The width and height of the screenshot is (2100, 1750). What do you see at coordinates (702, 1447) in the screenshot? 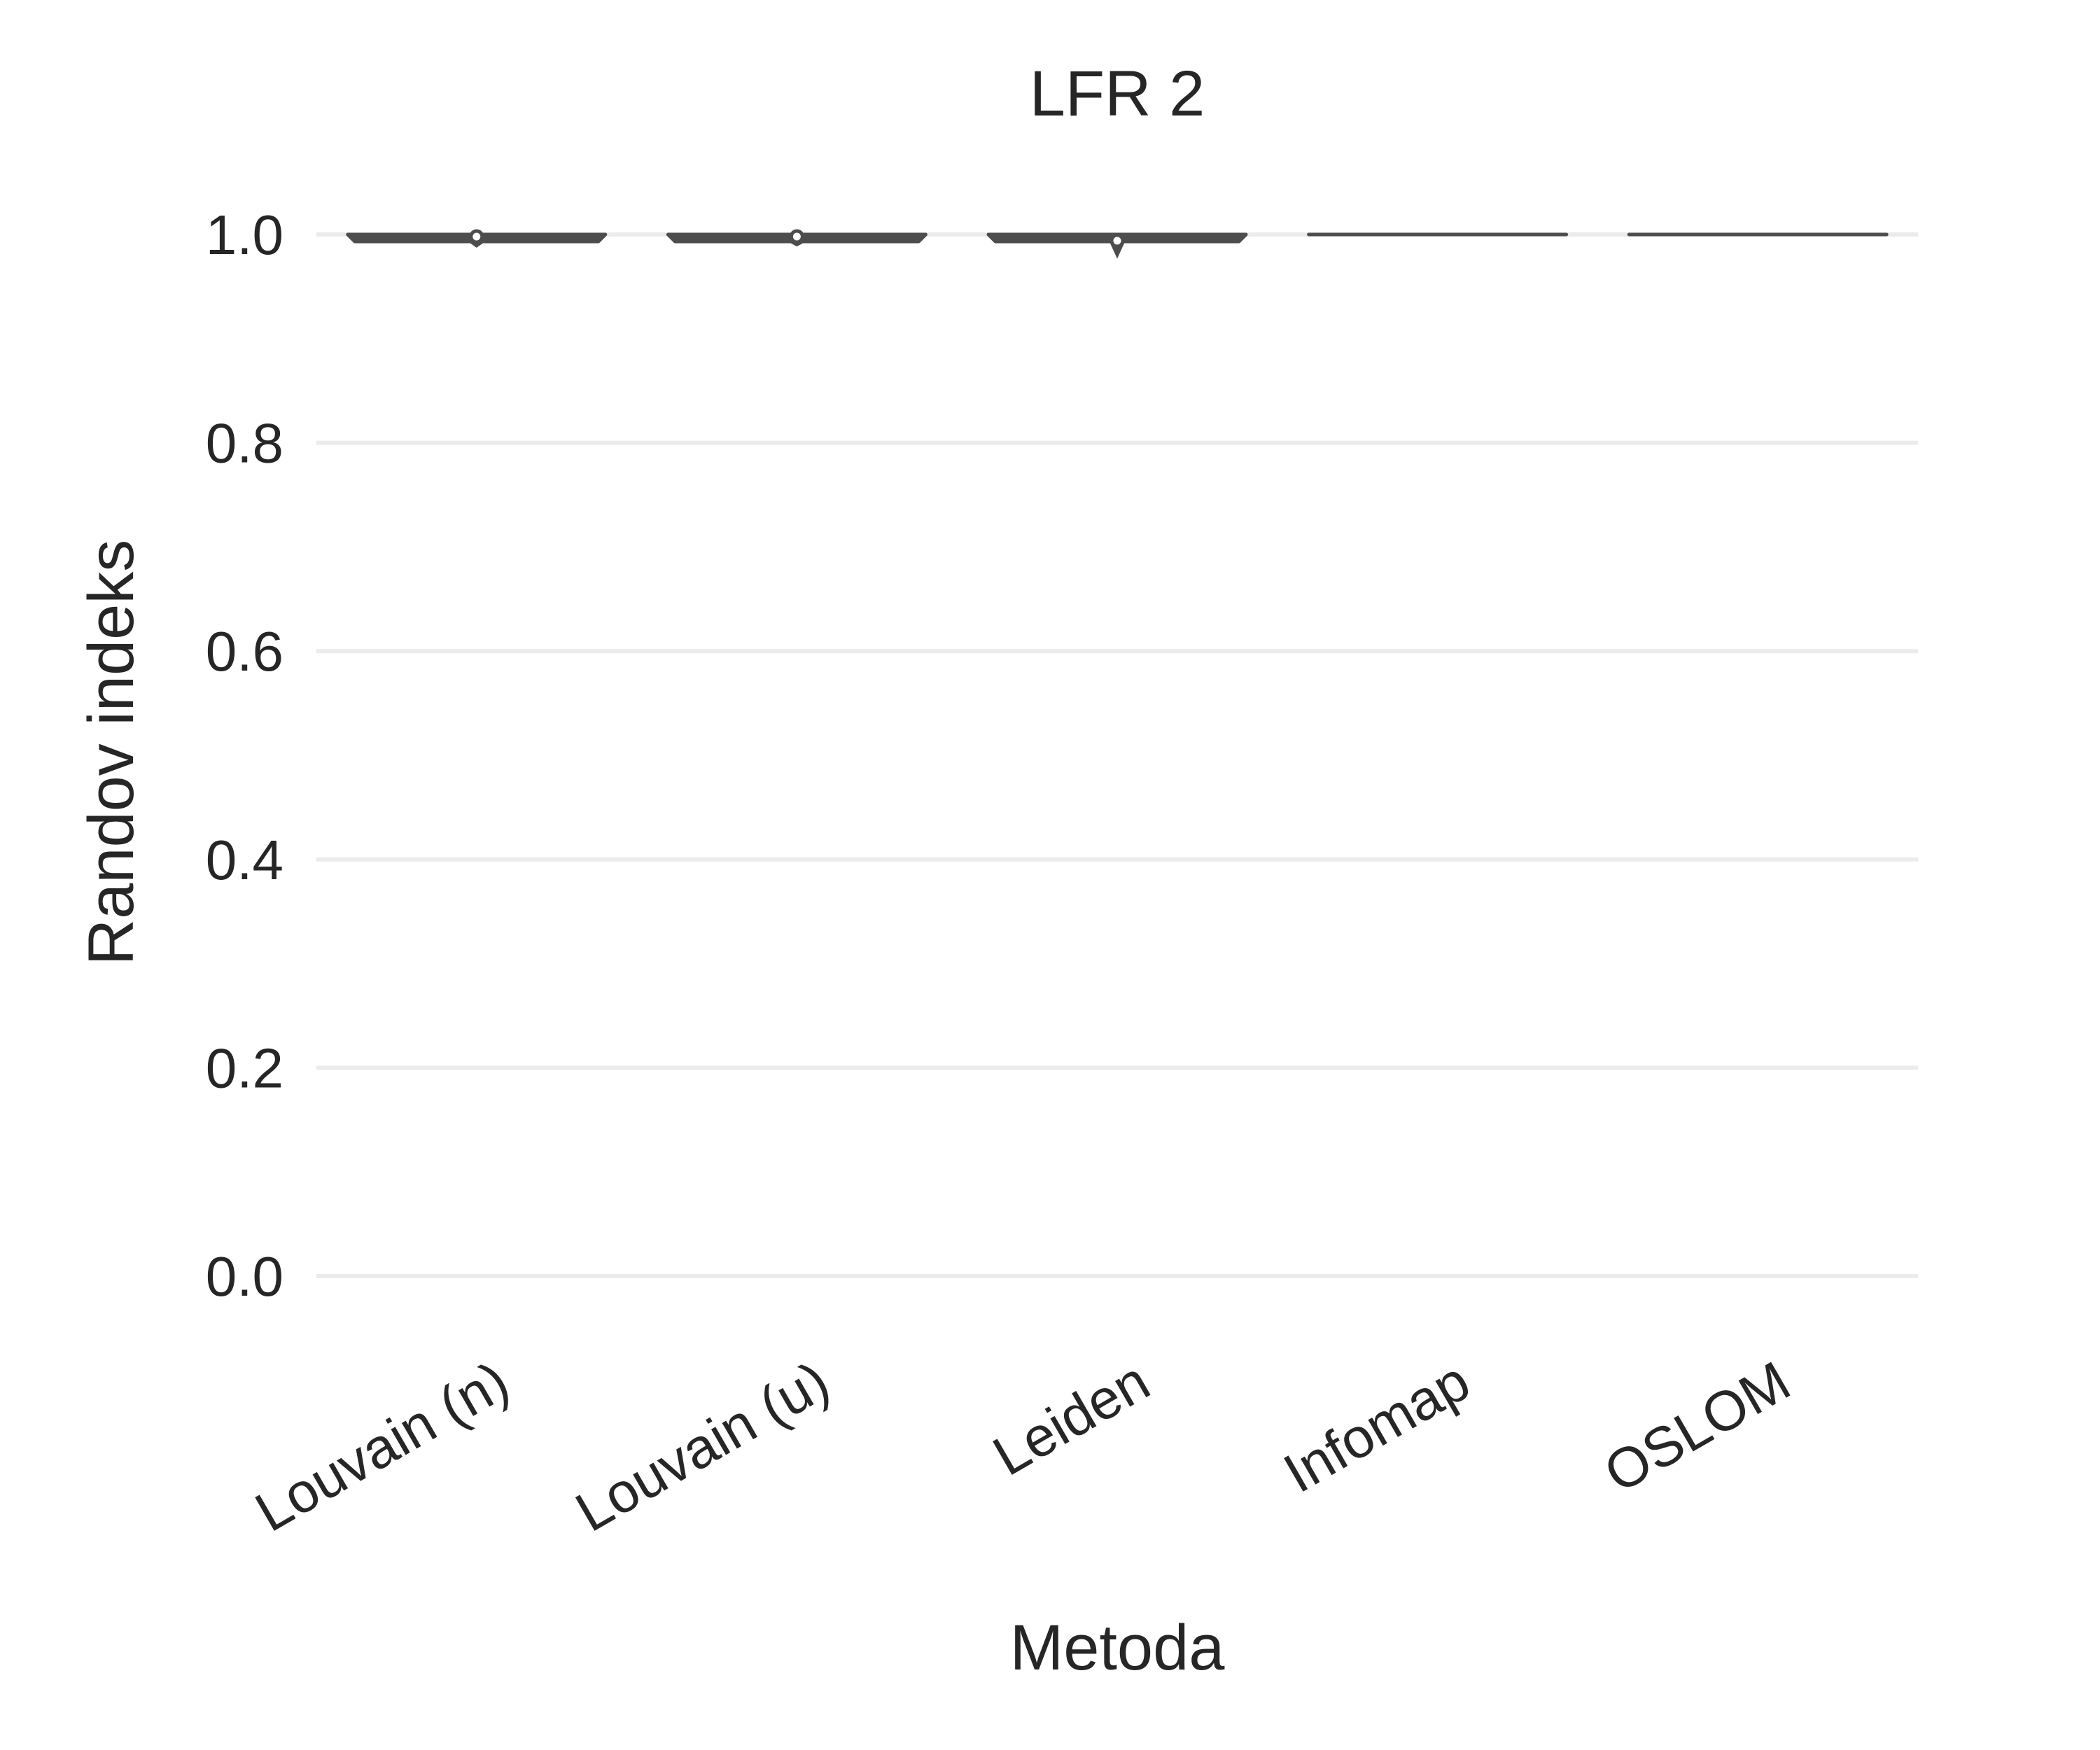
I see `x-tick-label: Louvain (u)` at bounding box center [702, 1447].